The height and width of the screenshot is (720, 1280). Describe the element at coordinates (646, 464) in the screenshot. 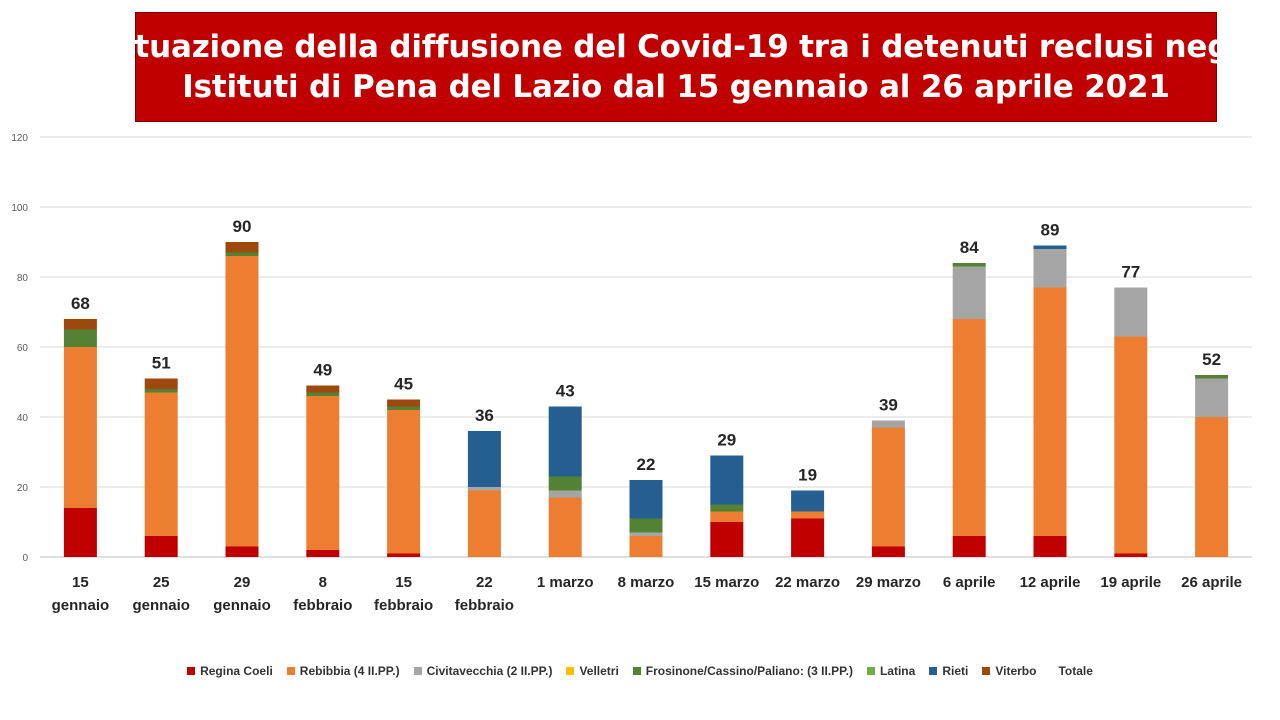

I see `total-data-label: 22` at that location.